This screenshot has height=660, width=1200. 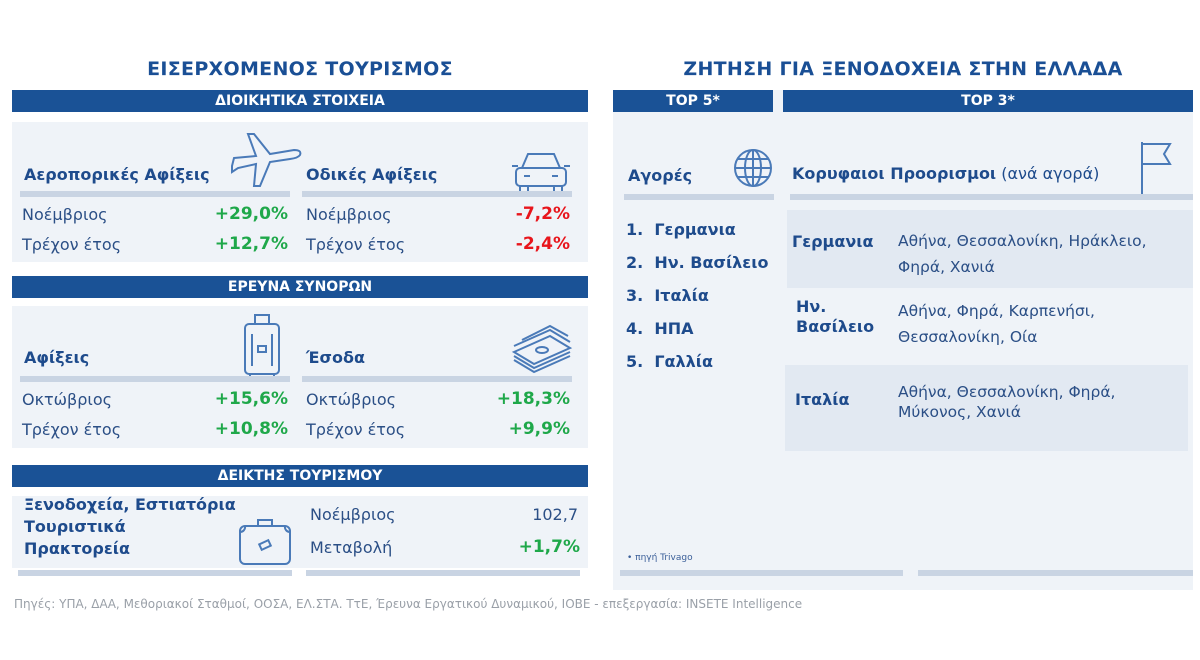 I want to click on left-title: ΕΙΣΕΡΧΟΜΕΝΟΣ ΤΟΥΡΙΣΜΟΣ, so click(x=300, y=69).